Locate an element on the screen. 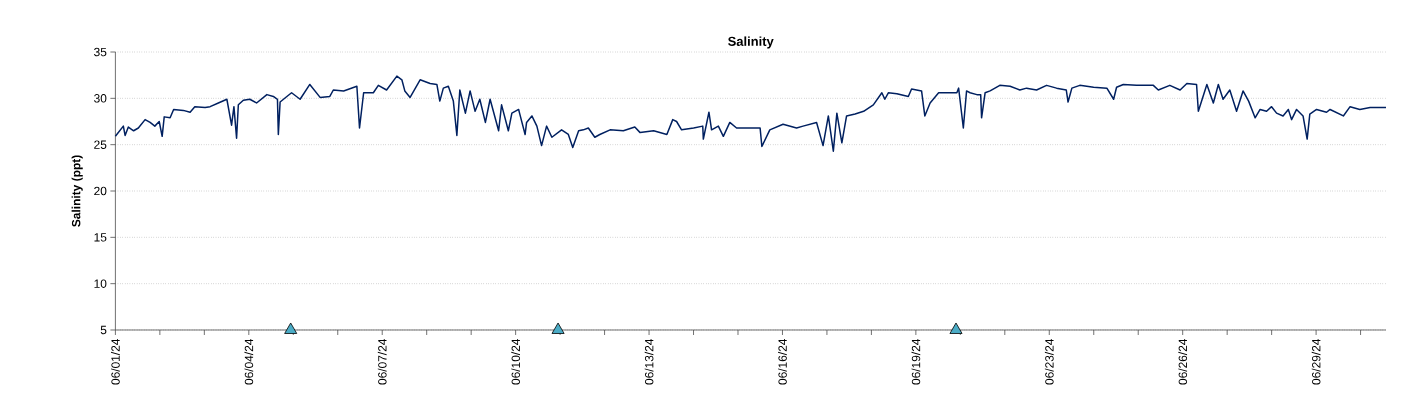  x-tick-label: 06/04/24 is located at coordinates (249, 361).